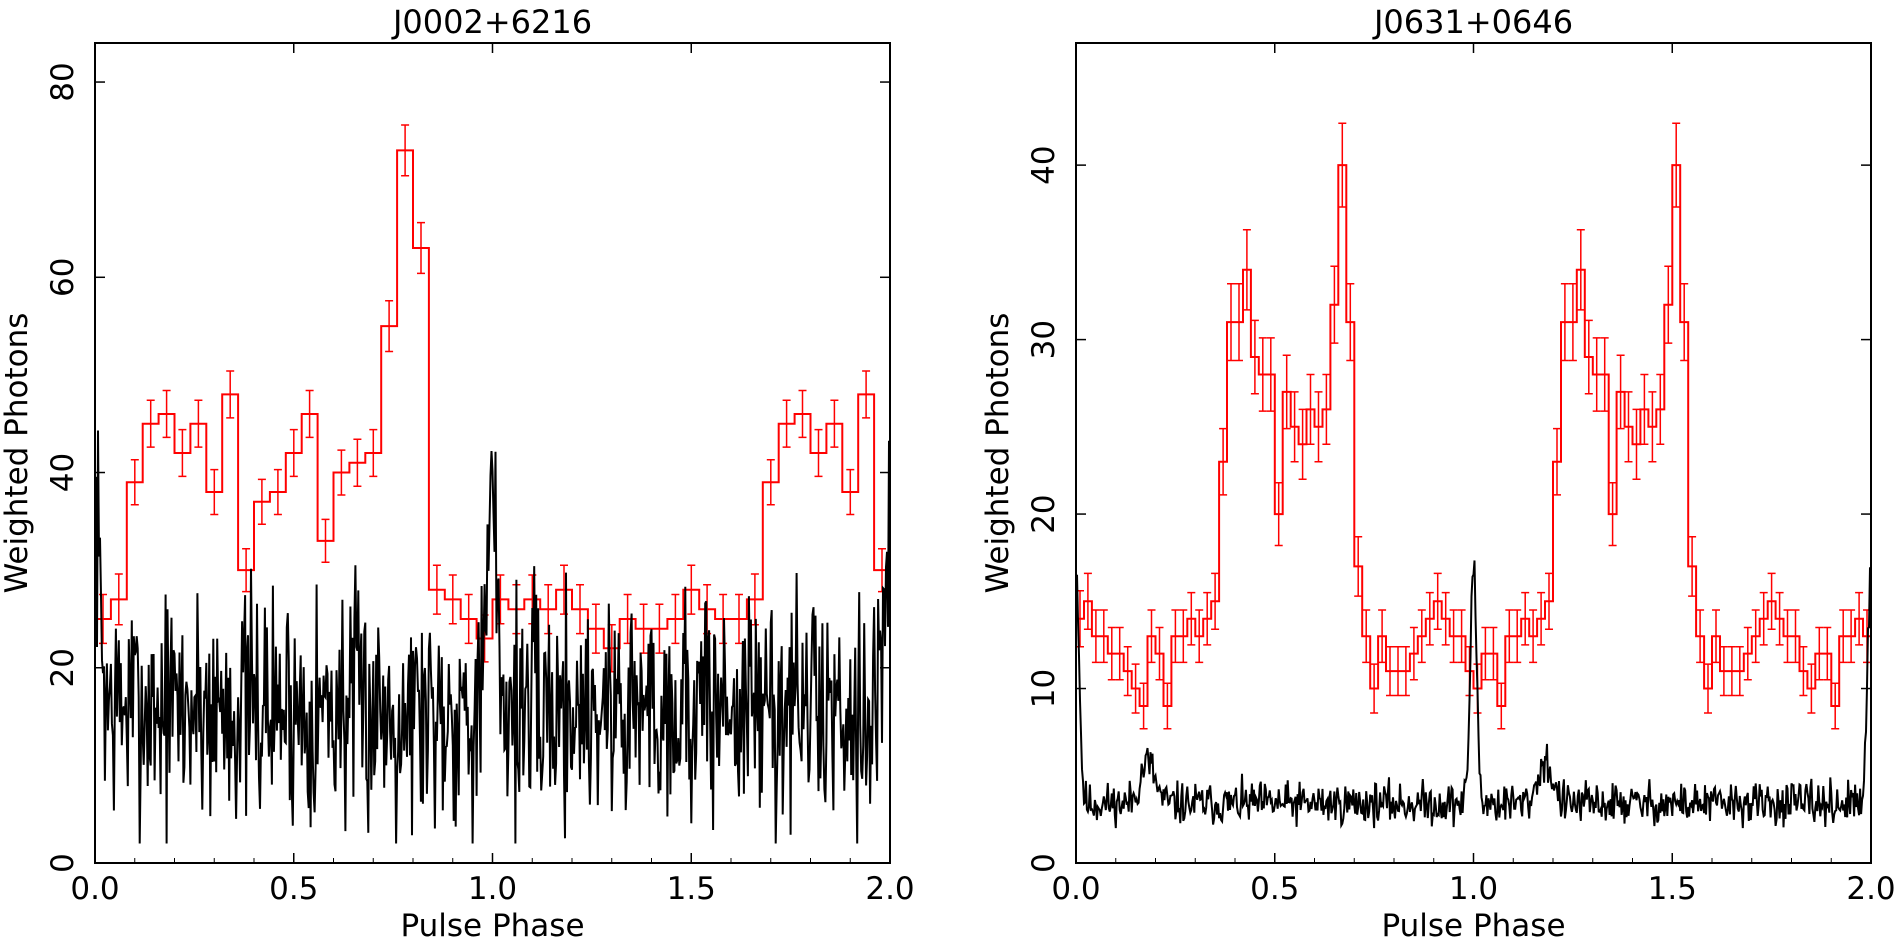 This screenshot has width=1900, height=947. I want to click on y-axis-label: Weighted Photons, so click(17, 453).